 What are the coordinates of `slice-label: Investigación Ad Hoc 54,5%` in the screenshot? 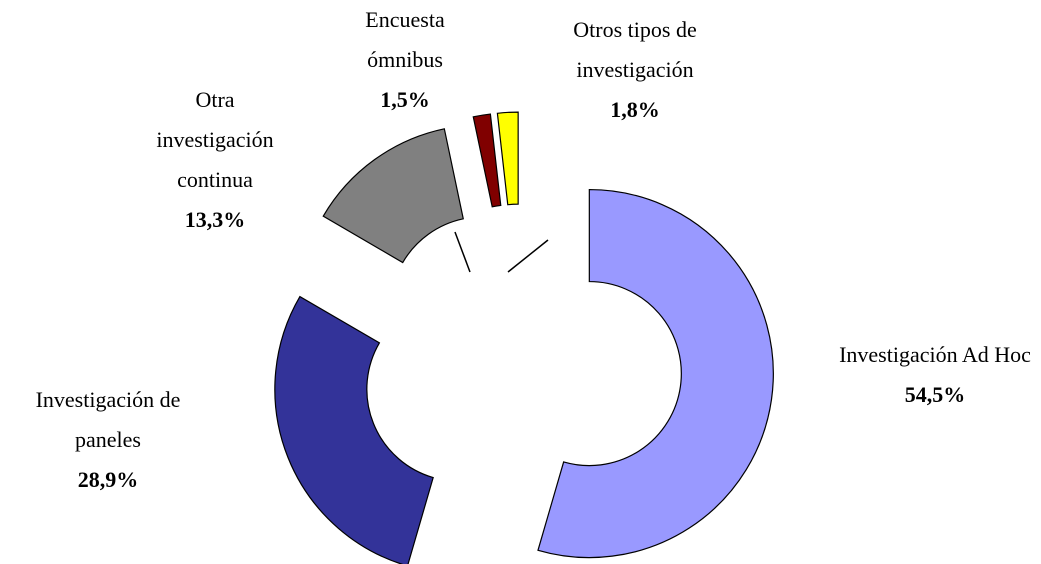 It's located at (935, 375).